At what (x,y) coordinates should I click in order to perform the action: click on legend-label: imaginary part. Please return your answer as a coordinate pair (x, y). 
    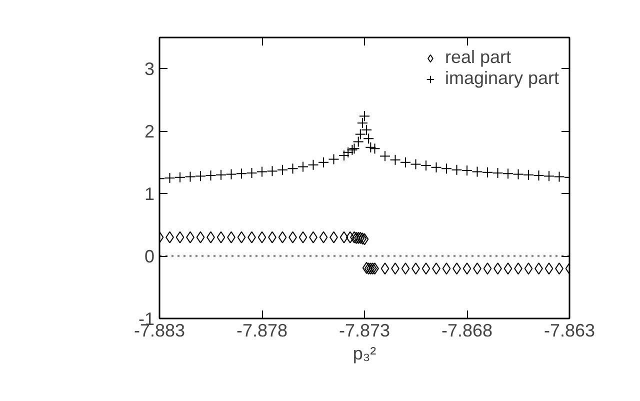
    Looking at the image, I should click on (501, 78).